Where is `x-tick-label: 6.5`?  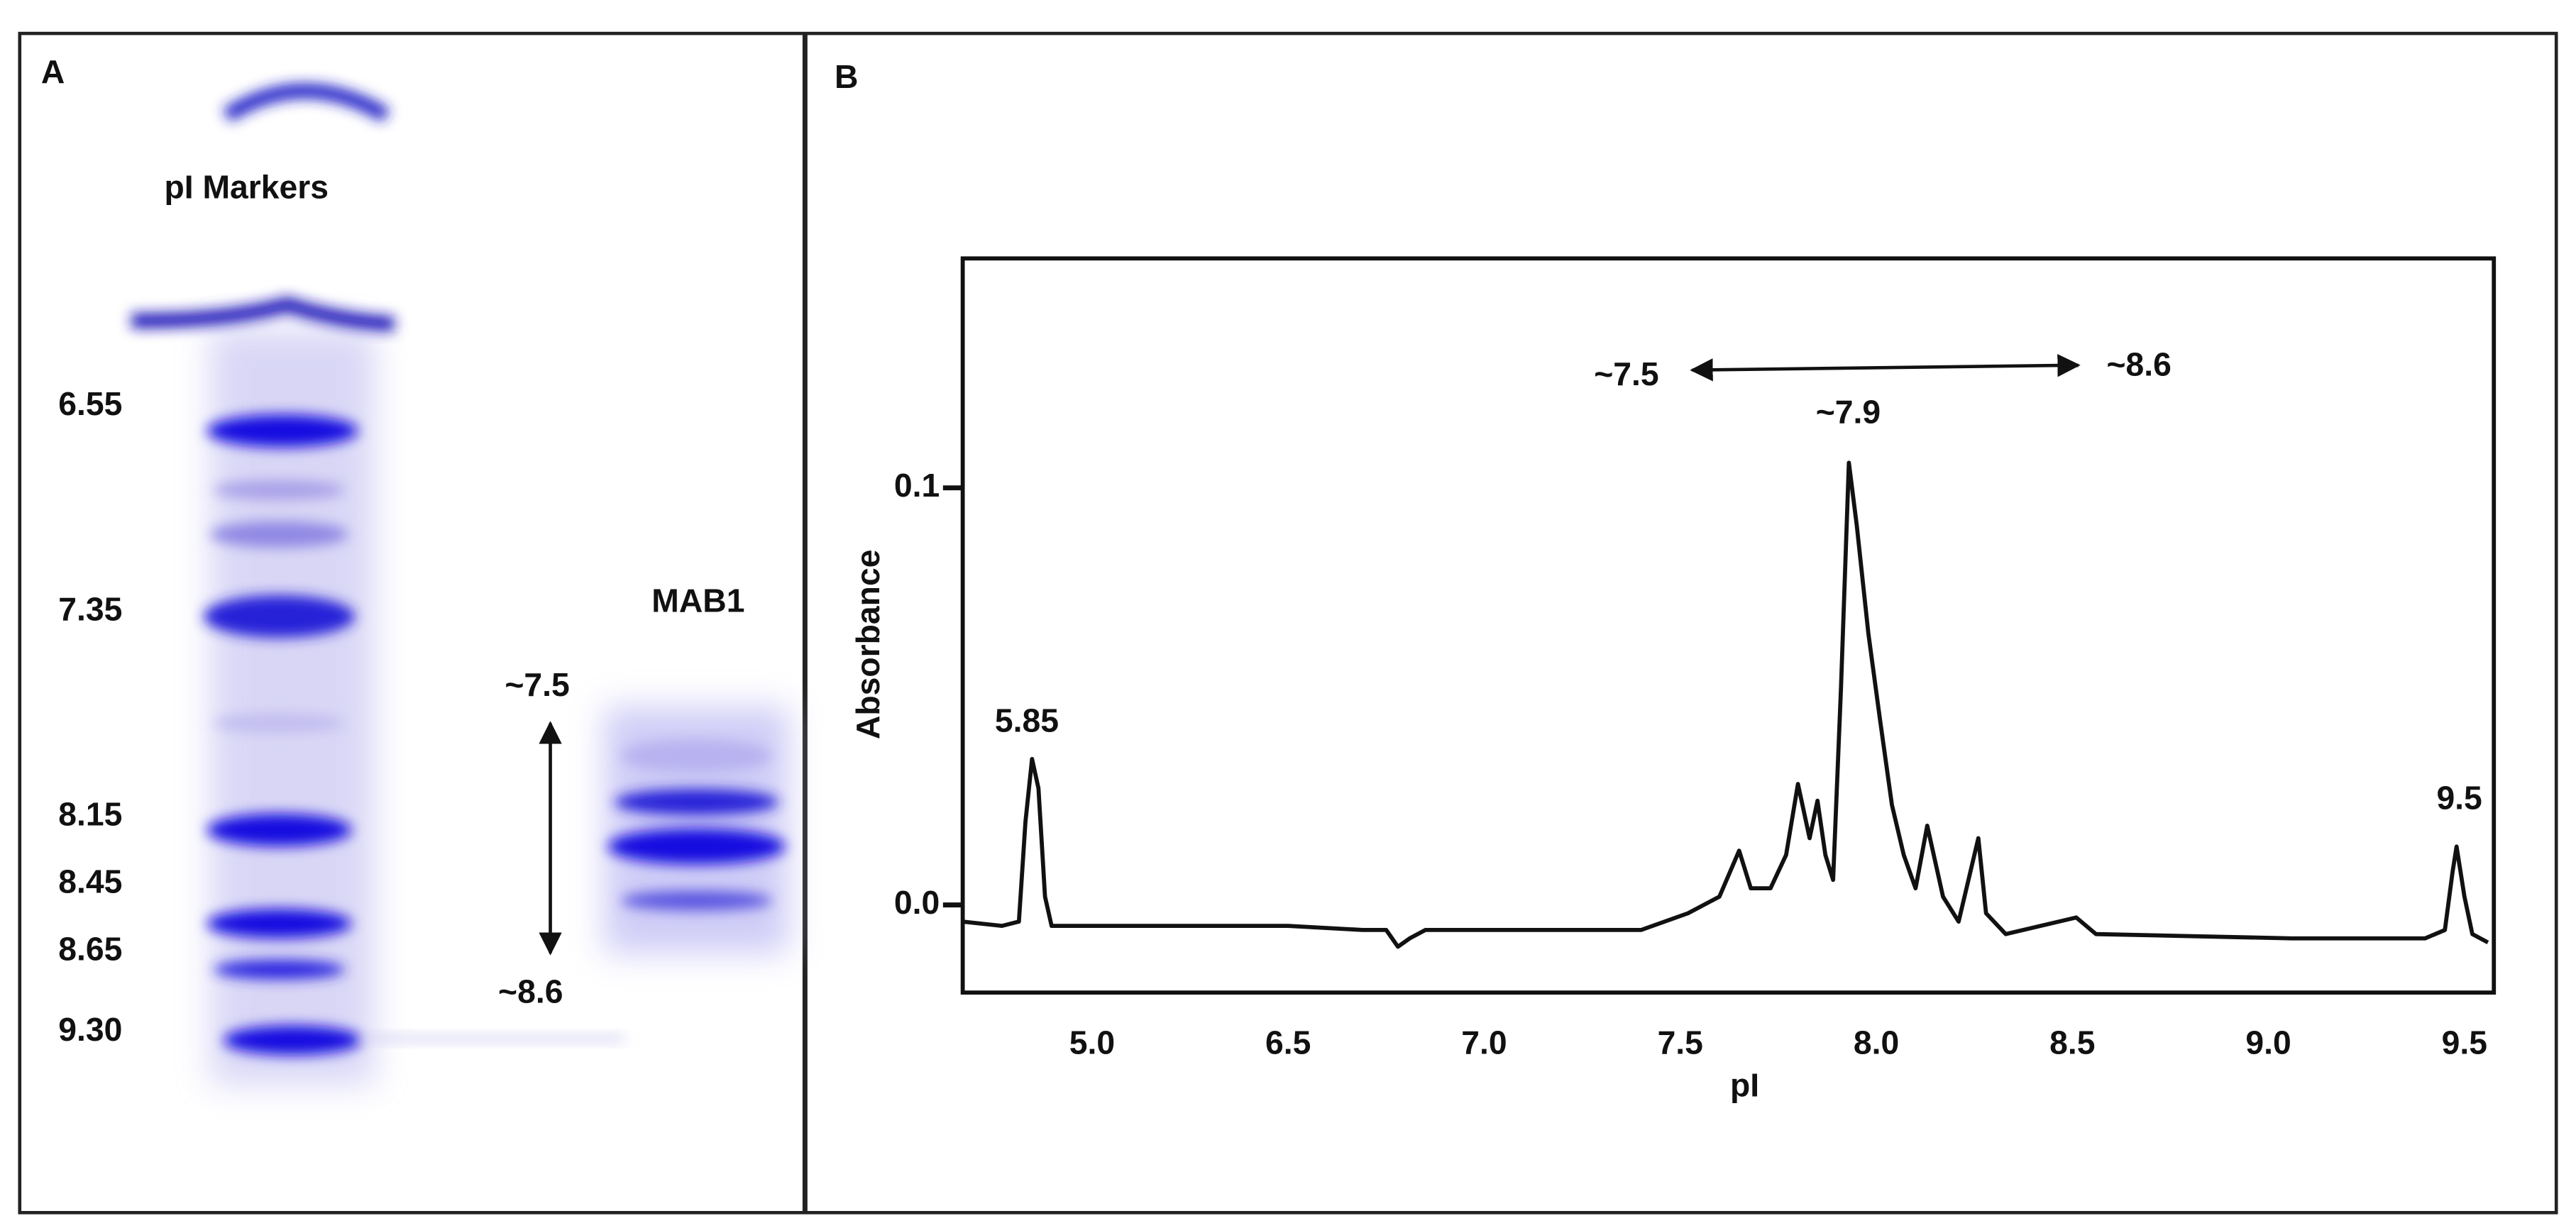 x-tick-label: 6.5 is located at coordinates (1288, 1042).